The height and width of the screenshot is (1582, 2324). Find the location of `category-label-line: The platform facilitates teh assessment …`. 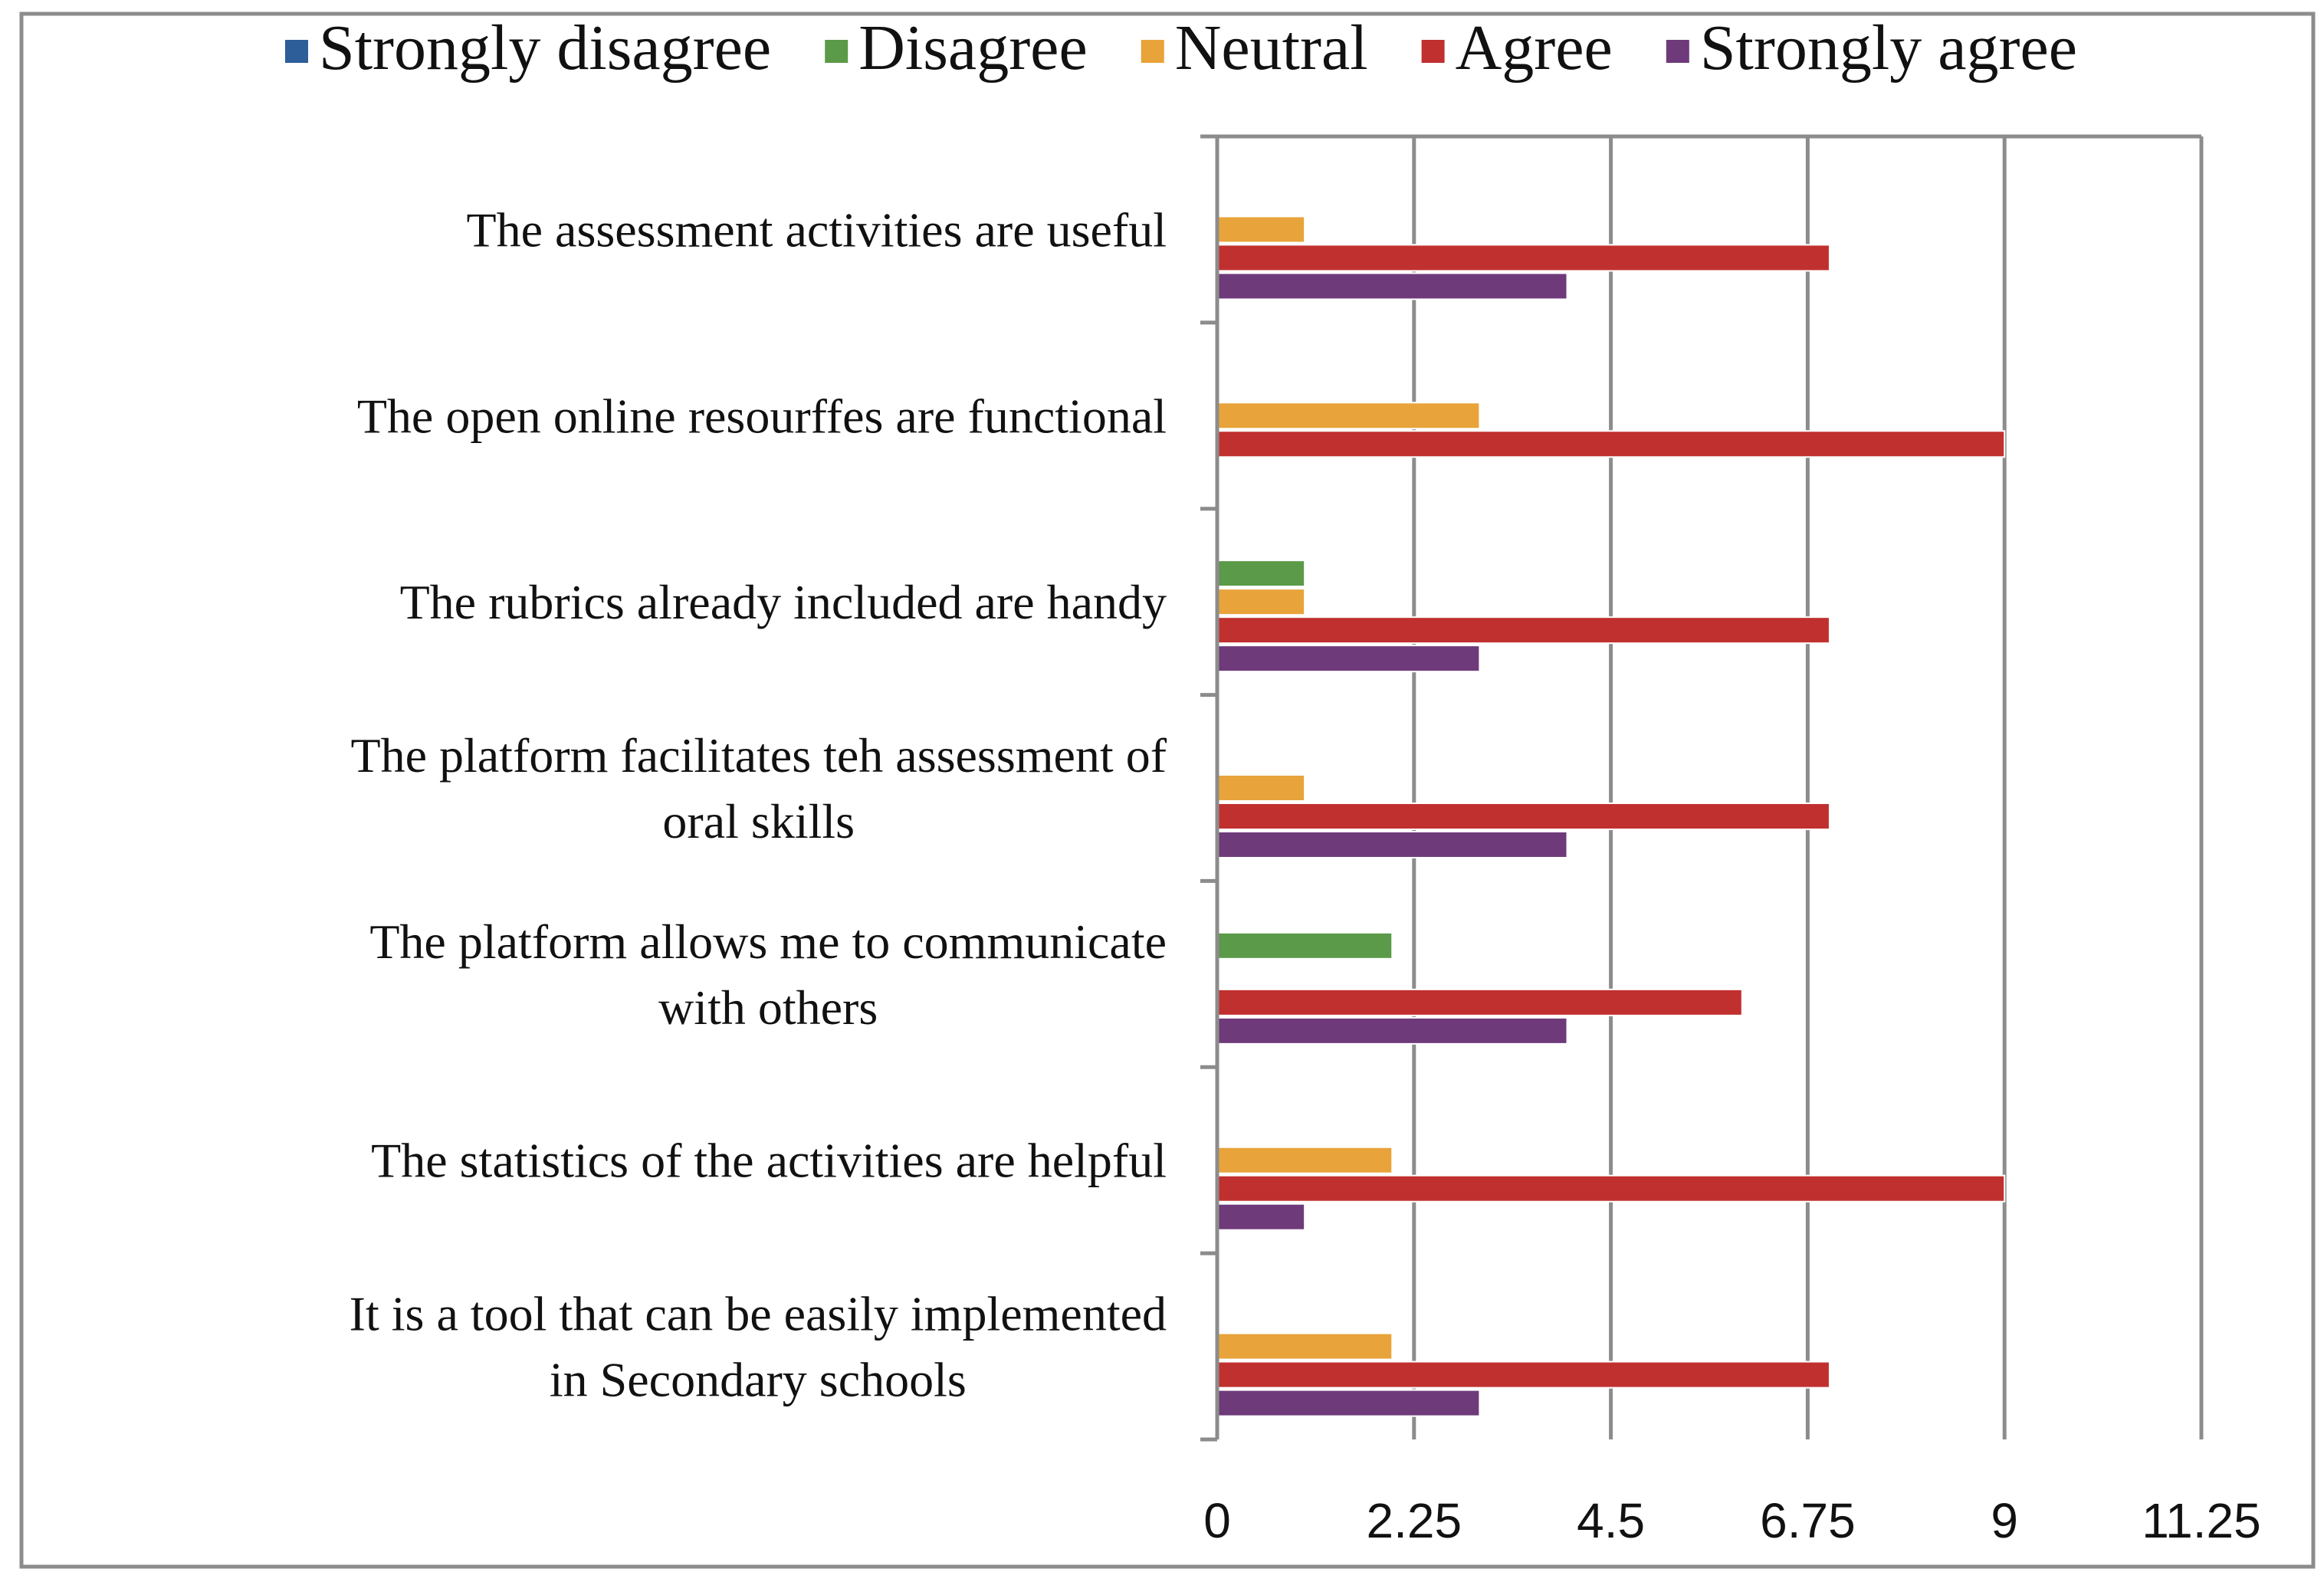

category-label-line: The platform facilitates teh assessment … is located at coordinates (758, 755).